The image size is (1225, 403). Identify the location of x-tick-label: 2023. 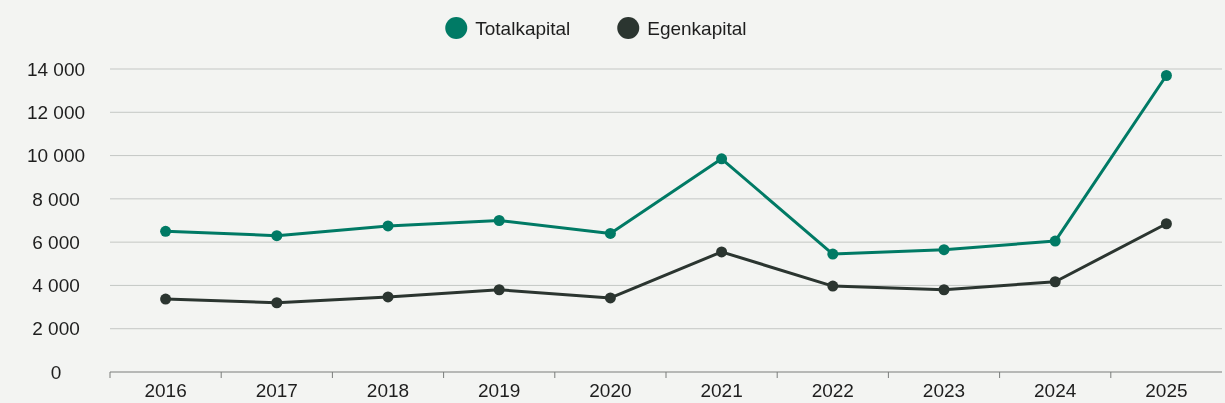
(944, 390).